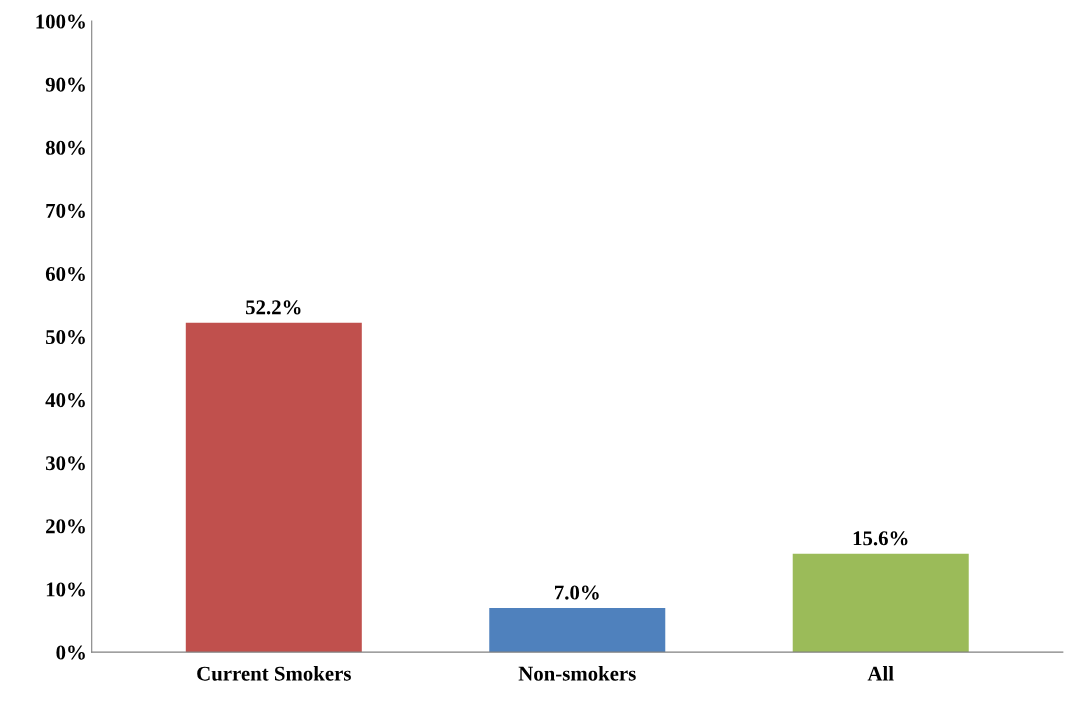 Image resolution: width=1079 pixels, height=705 pixels. What do you see at coordinates (65, 589) in the screenshot?
I see `y-tick-label: 10%` at bounding box center [65, 589].